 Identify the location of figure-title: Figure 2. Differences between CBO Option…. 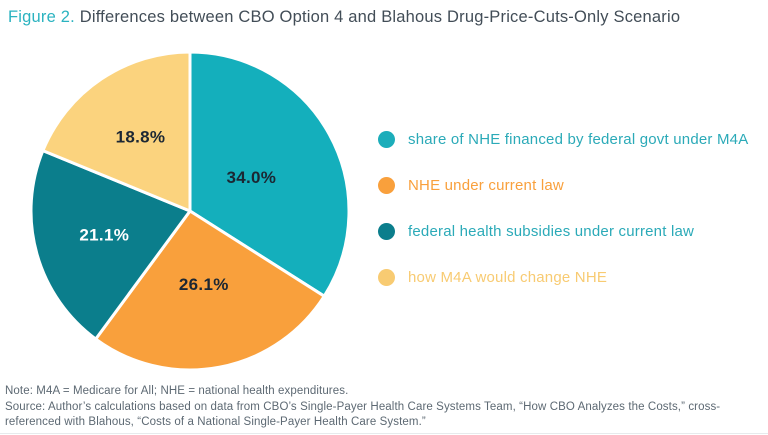
(344, 17).